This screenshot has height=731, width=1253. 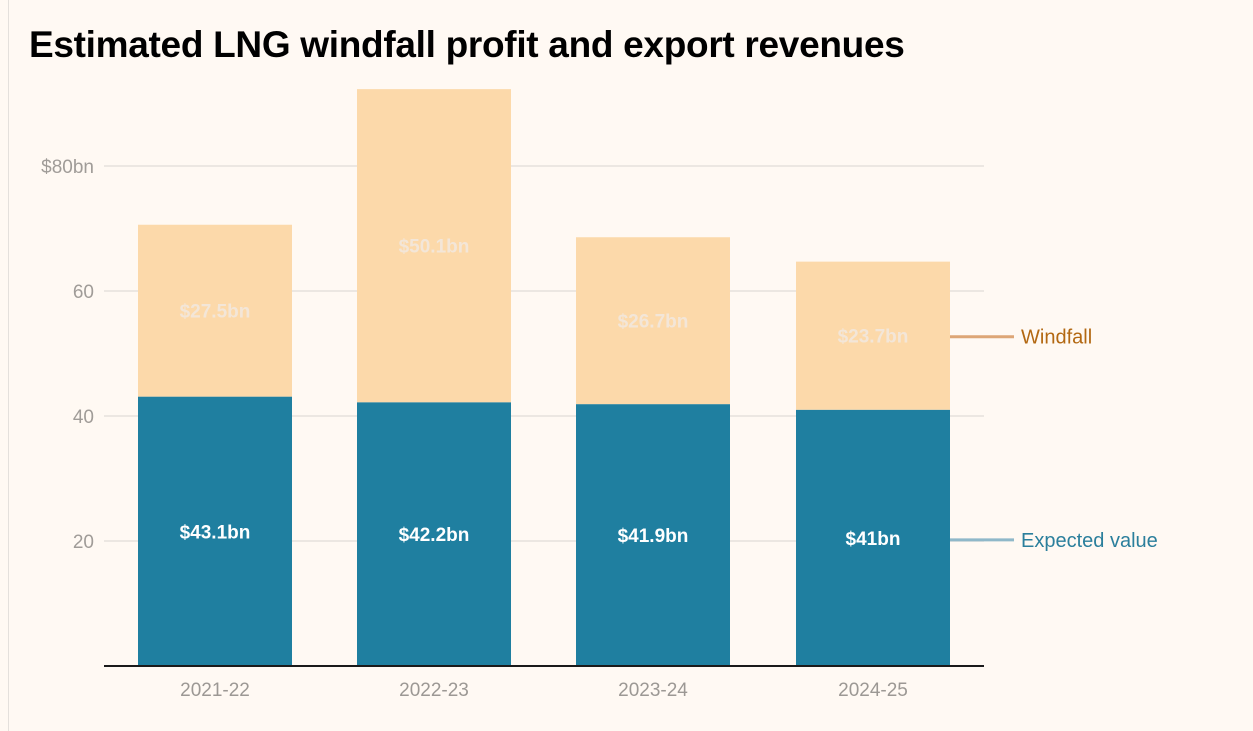 I want to click on x-tick-label: 2021-22, so click(x=215, y=690).